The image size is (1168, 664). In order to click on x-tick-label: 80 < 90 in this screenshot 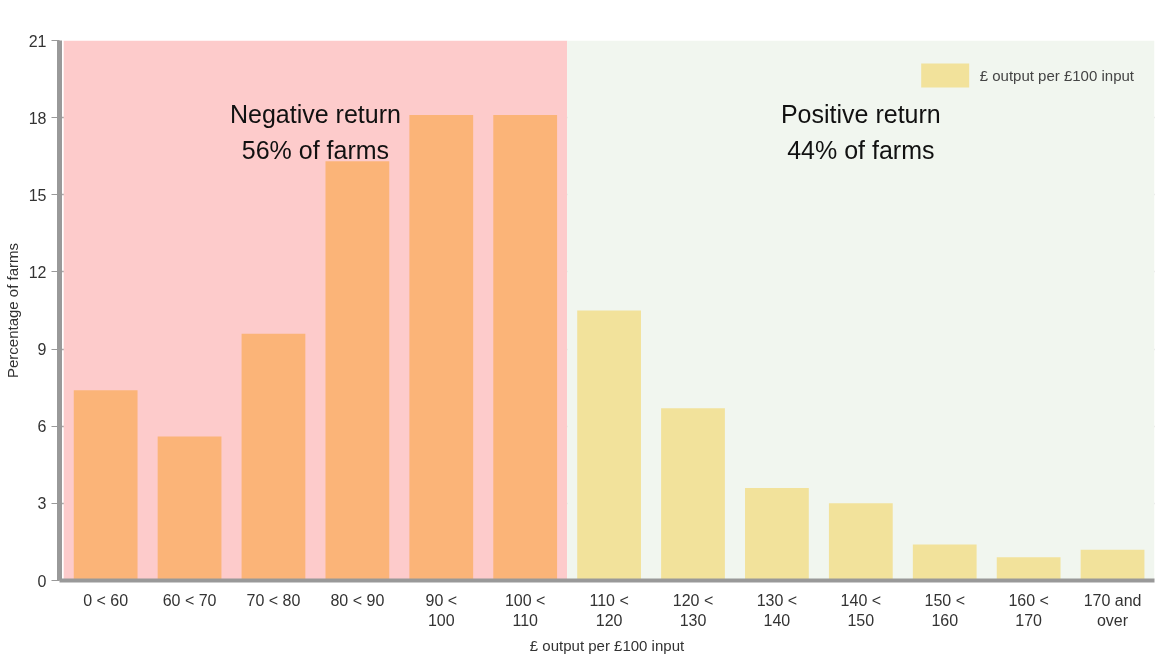, I will do `click(357, 600)`.